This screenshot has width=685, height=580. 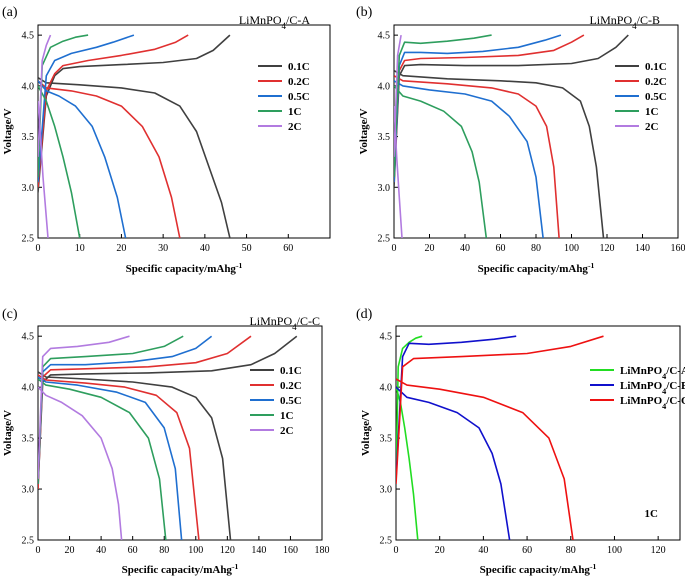 What do you see at coordinates (10, 314) in the screenshot?
I see `panel-label: (c)` at bounding box center [10, 314].